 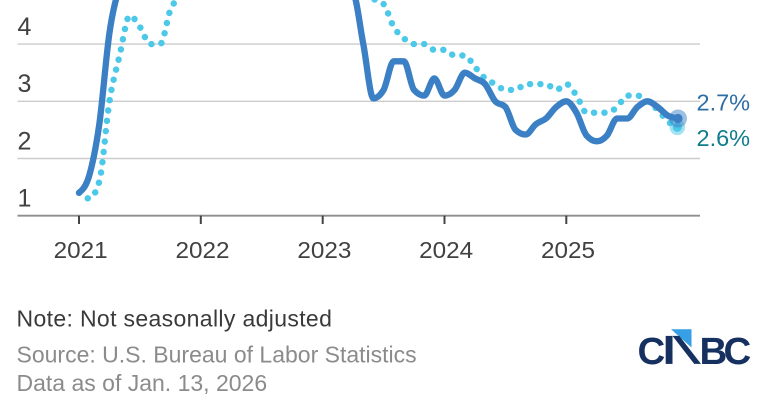 What do you see at coordinates (724, 103) in the screenshot?
I see `svg-text: 2.7%` at bounding box center [724, 103].